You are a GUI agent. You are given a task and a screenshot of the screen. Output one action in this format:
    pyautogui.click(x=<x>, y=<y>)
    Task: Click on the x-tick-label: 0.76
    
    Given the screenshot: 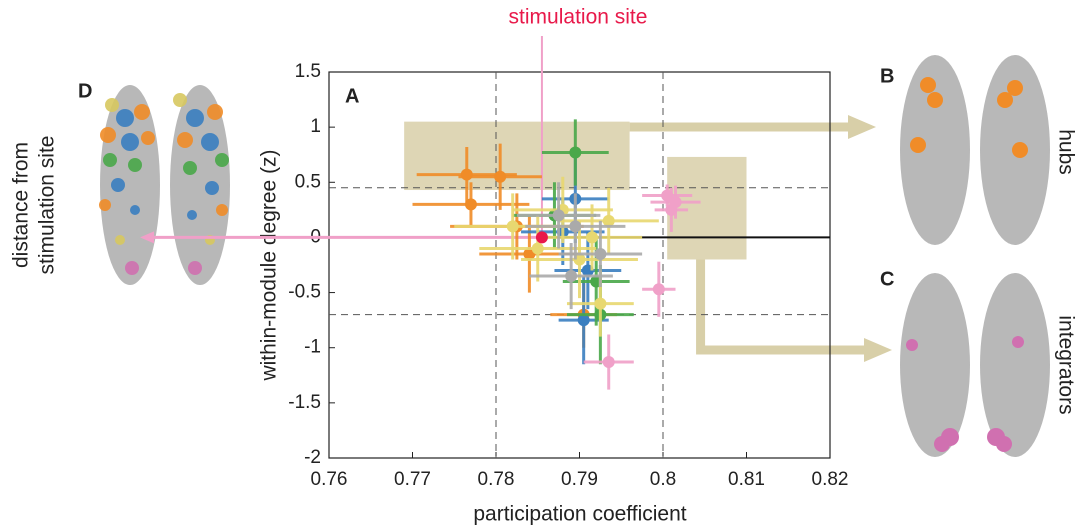 What is the action you would take?
    pyautogui.click(x=329, y=479)
    